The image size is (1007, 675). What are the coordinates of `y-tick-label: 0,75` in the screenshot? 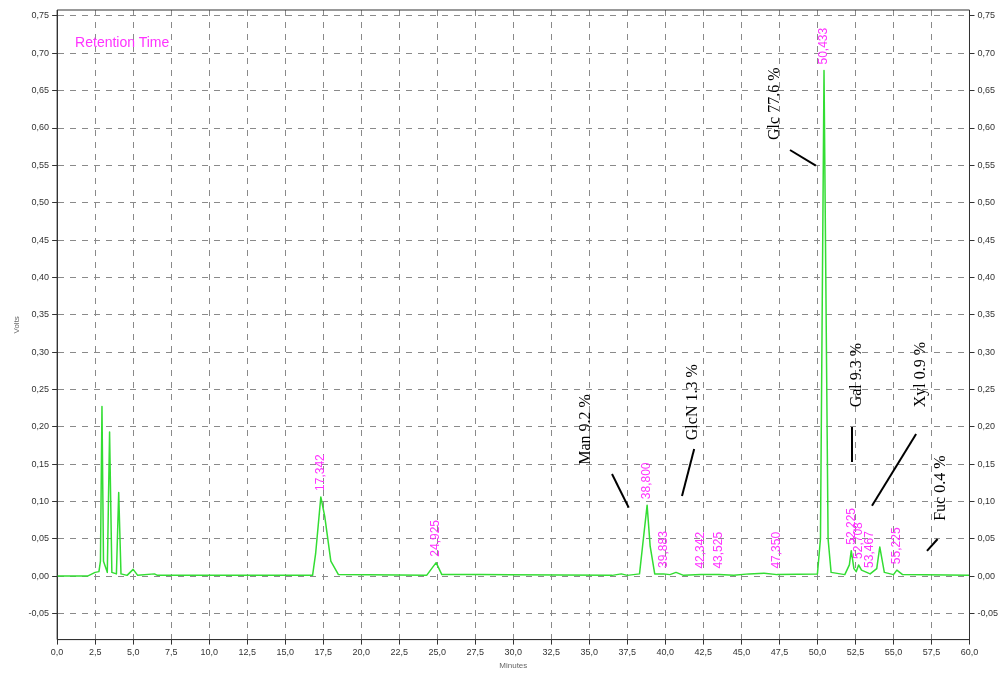 It's located at (40, 15).